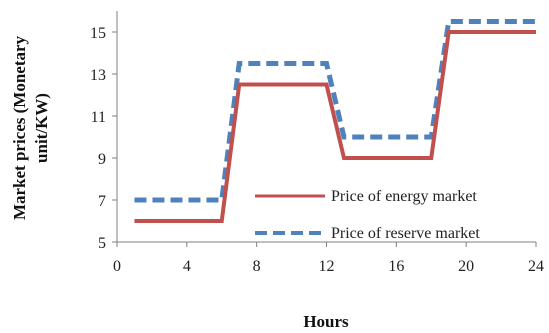 The height and width of the screenshot is (333, 549). What do you see at coordinates (404, 196) in the screenshot?
I see `legend-label-0: Price of energy market` at bounding box center [404, 196].